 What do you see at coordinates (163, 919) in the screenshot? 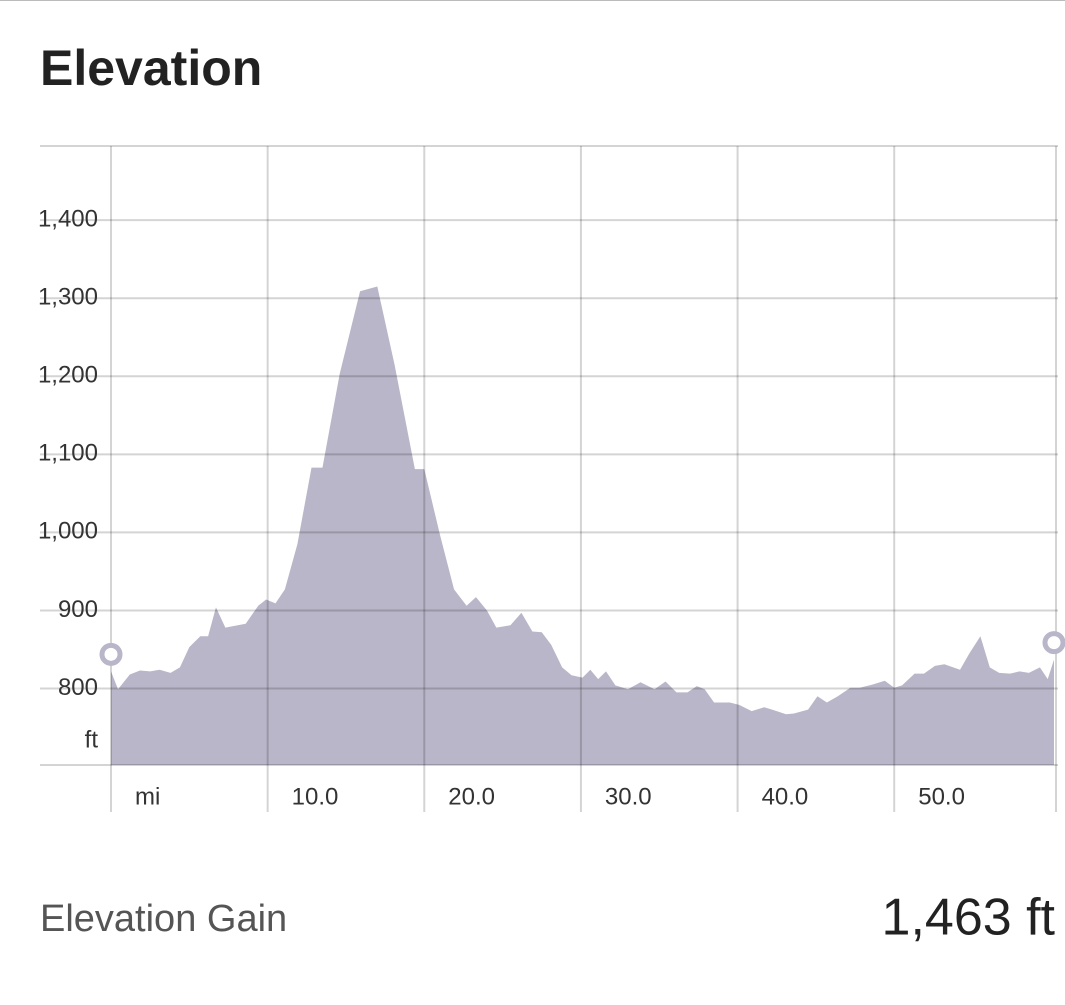
I see `stat-label: Elevation Gain` at bounding box center [163, 919].